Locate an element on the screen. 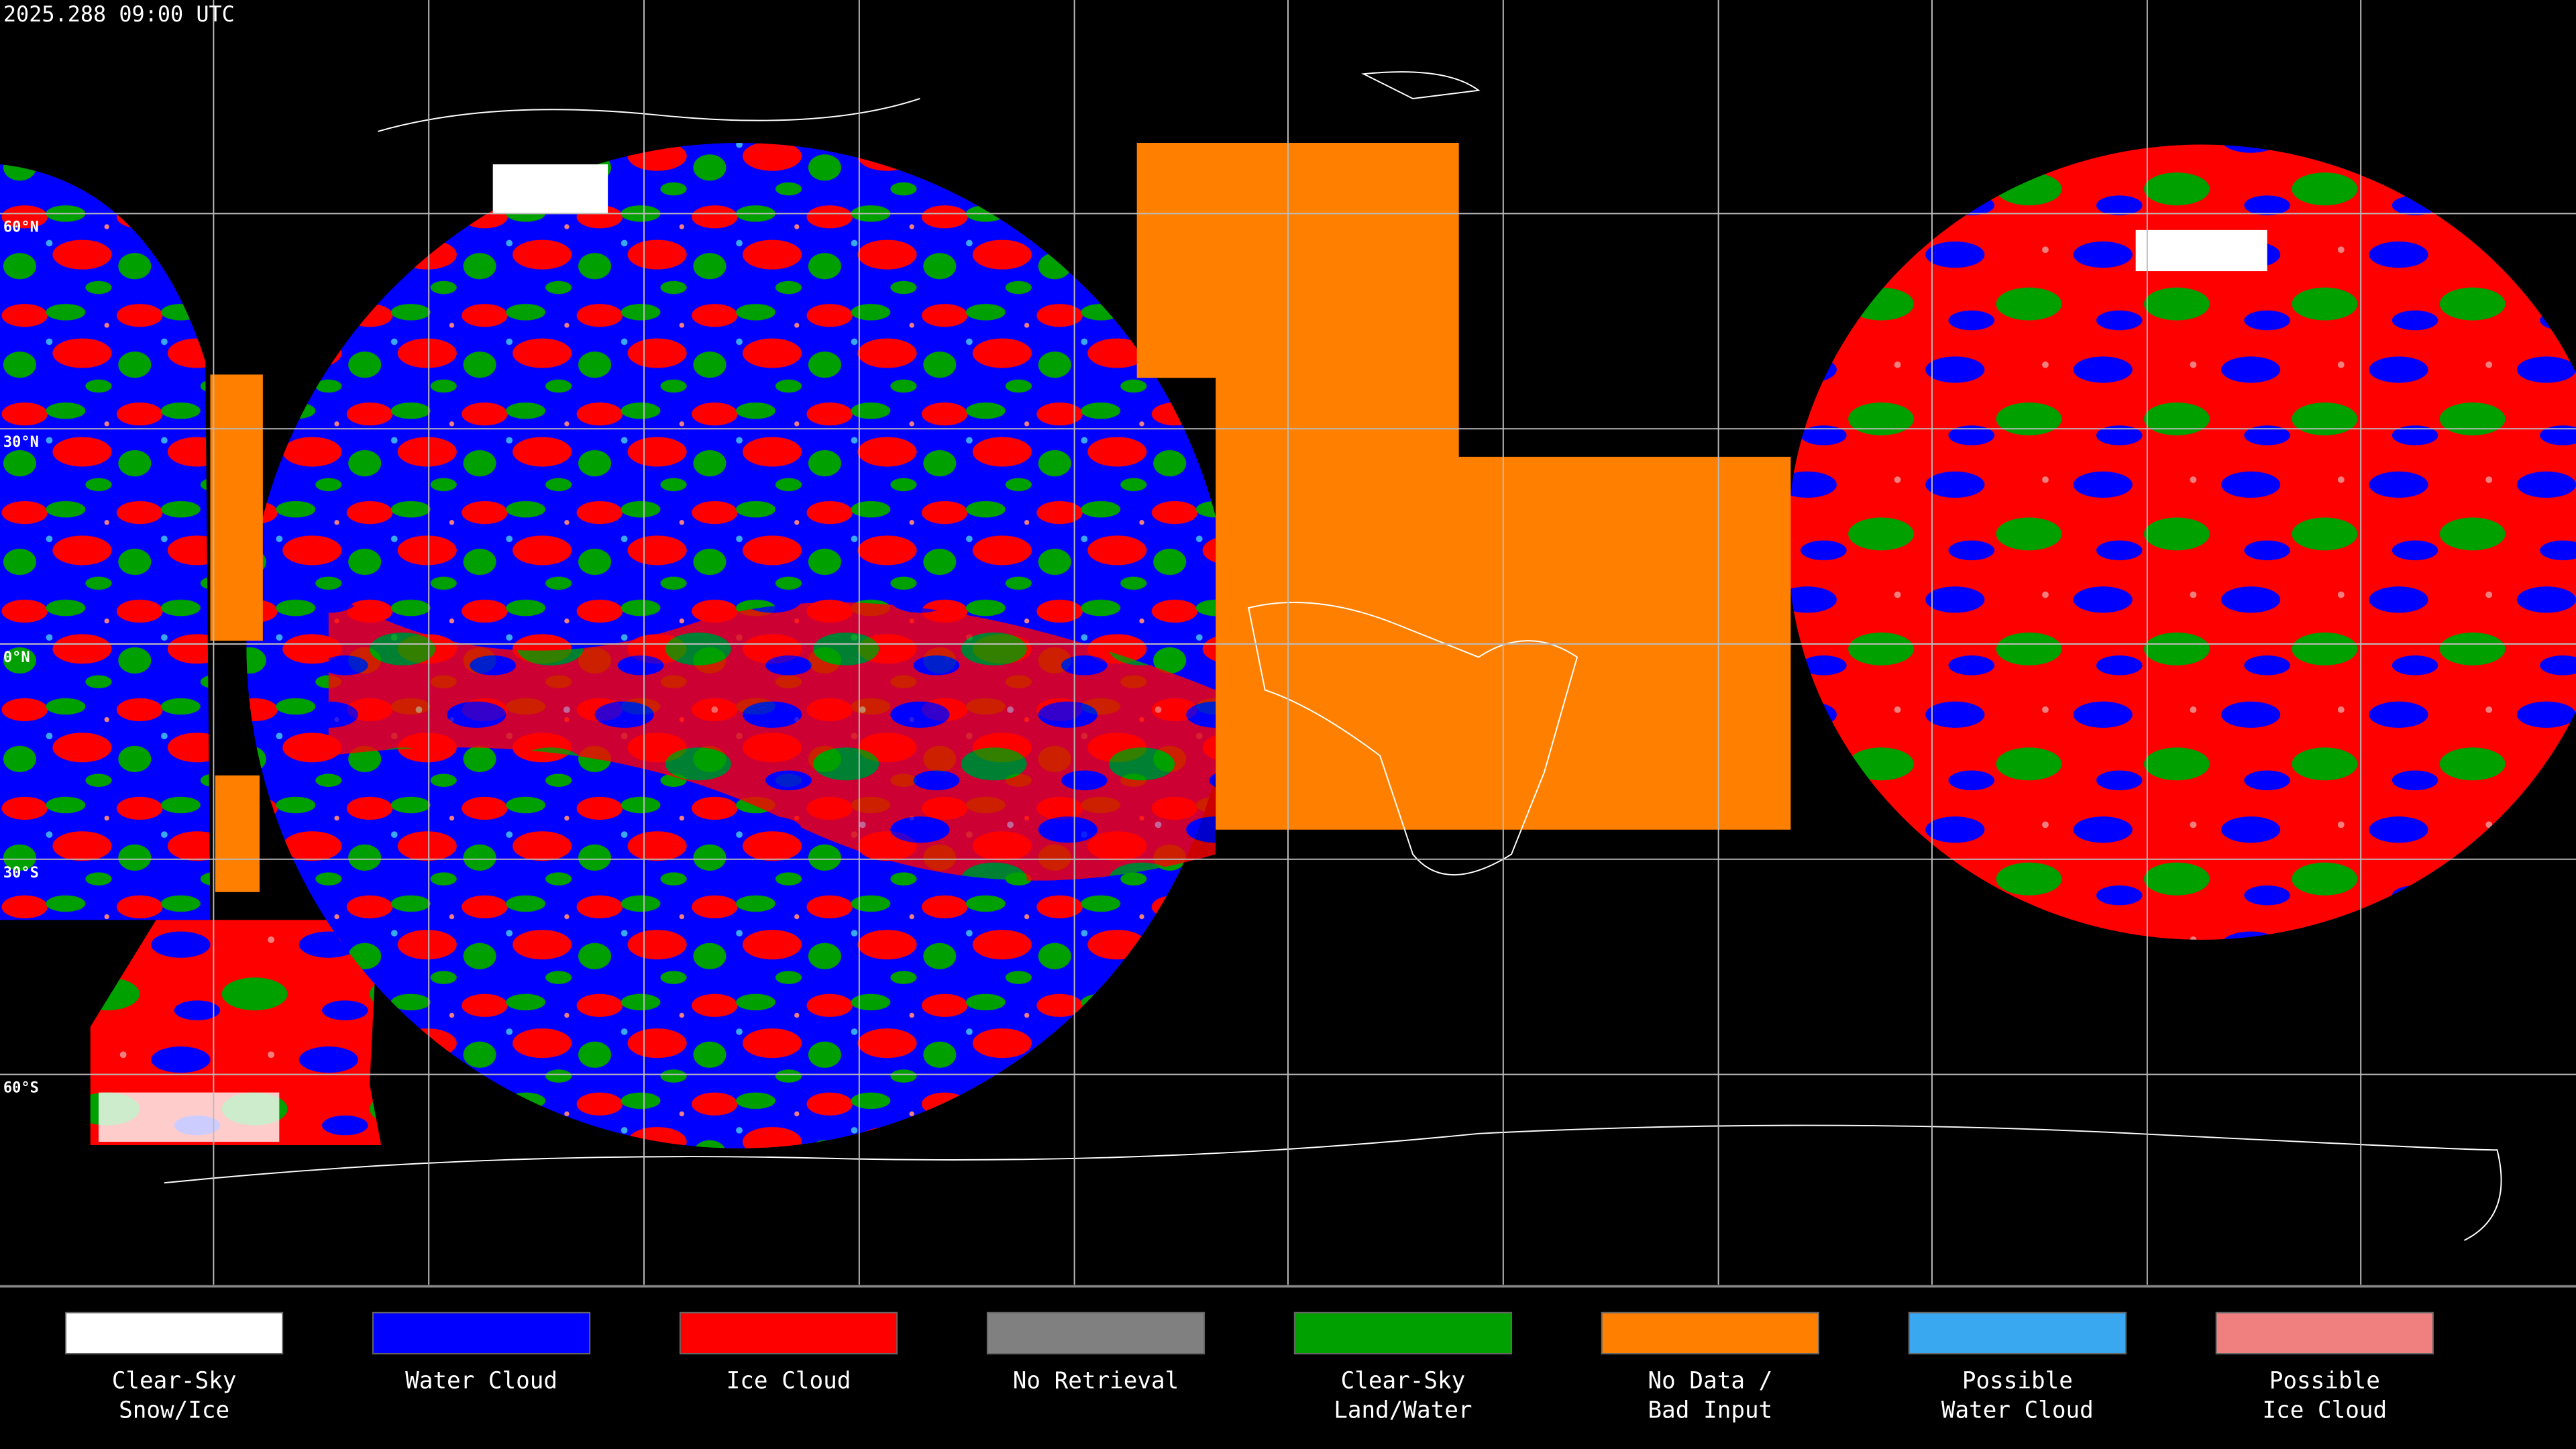 This screenshot has width=2576, height=1449. latitude-label: 60°S is located at coordinates (21, 1088).